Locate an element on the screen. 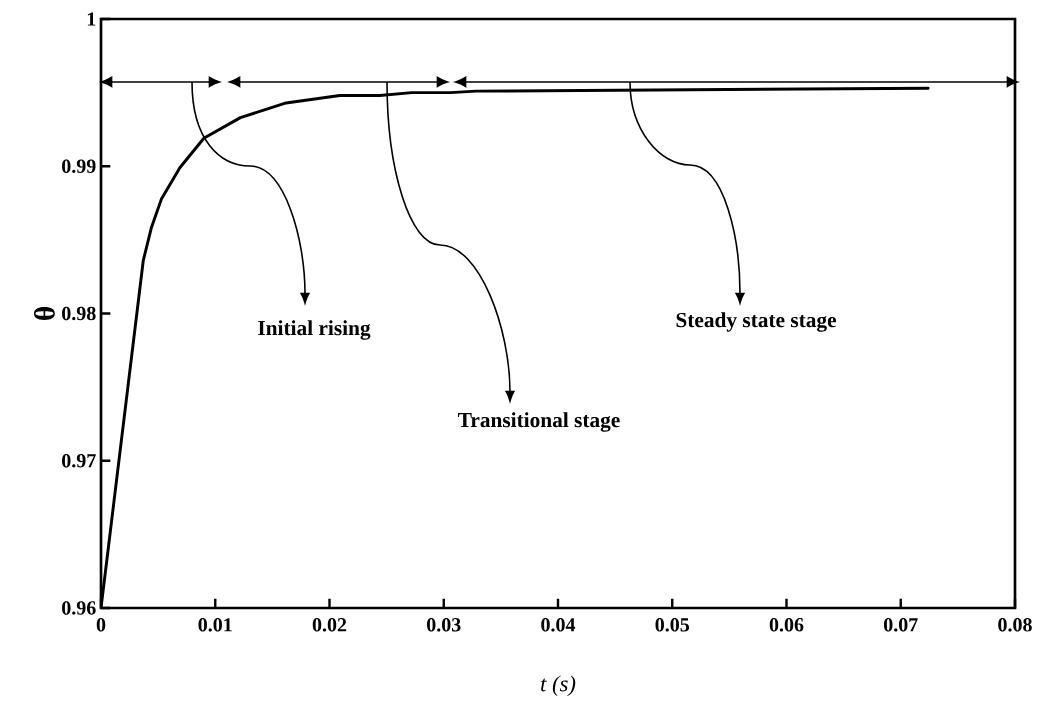 This screenshot has height=728, width=1040. x-tick-label: 0.07 is located at coordinates (901, 625).